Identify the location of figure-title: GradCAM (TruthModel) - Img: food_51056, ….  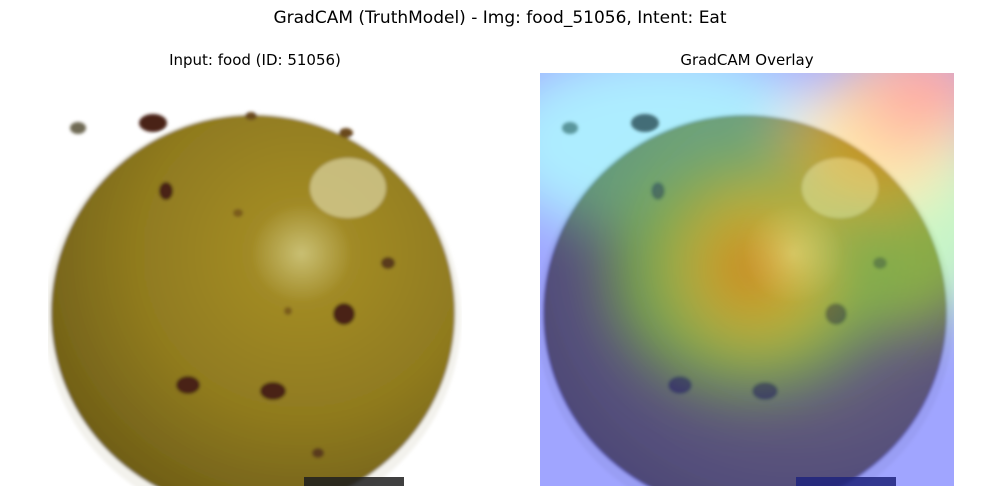
(500, 18).